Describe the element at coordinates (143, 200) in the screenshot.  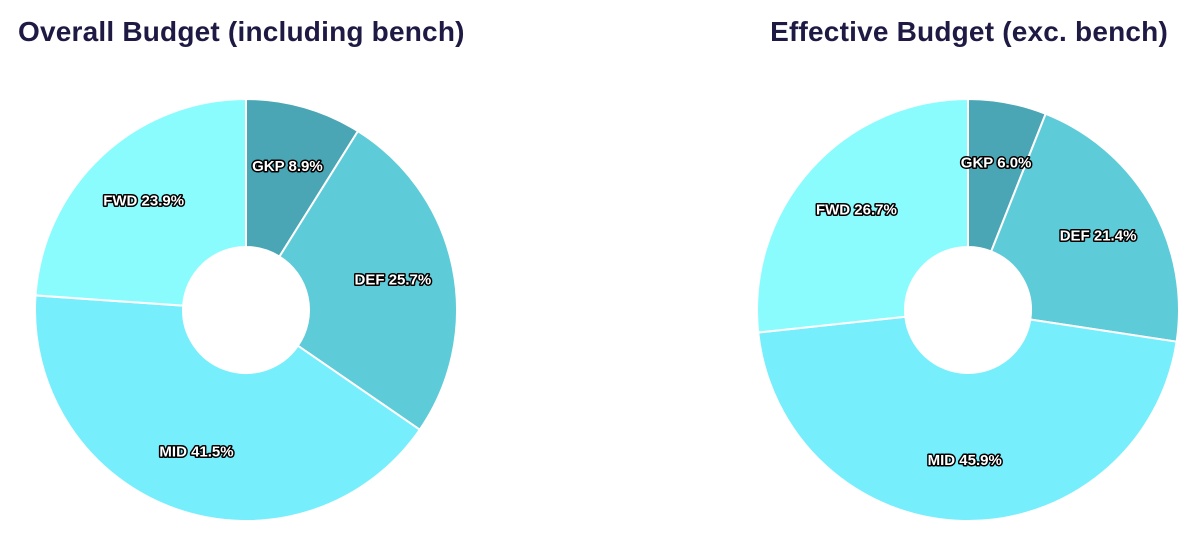
I see `data-label-fwd: FWD 23.9%` at that location.